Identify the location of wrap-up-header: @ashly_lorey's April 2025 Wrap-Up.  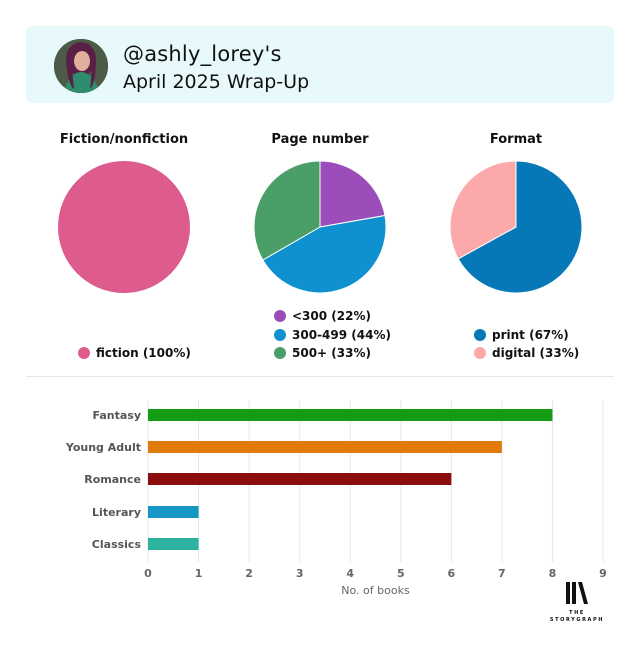
(320, 64).